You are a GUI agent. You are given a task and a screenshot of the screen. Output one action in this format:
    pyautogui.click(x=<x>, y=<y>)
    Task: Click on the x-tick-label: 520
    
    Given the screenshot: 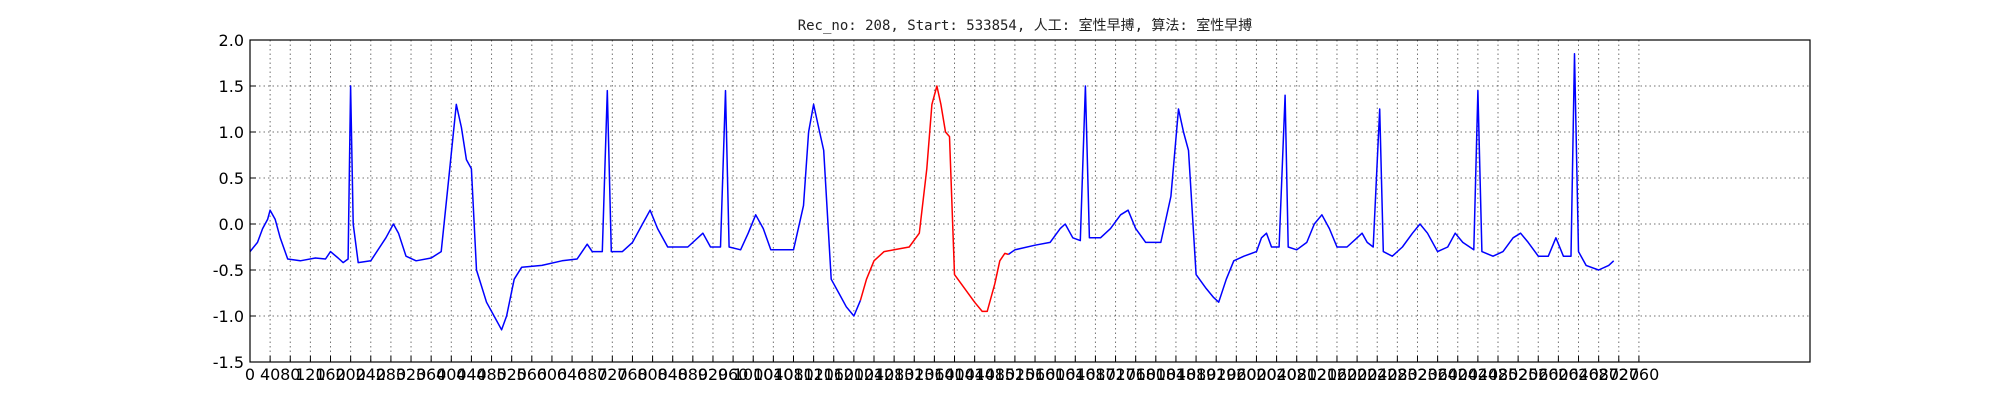 What is the action you would take?
    pyautogui.click(x=511, y=374)
    